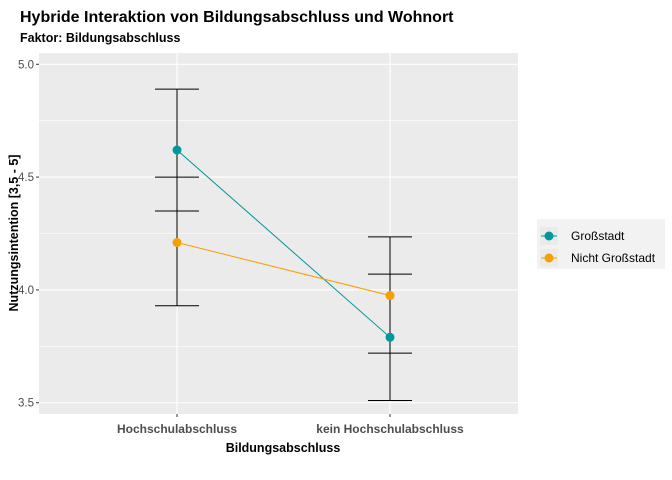  I want to click on y-tick-label: 4.5, so click(26, 178).